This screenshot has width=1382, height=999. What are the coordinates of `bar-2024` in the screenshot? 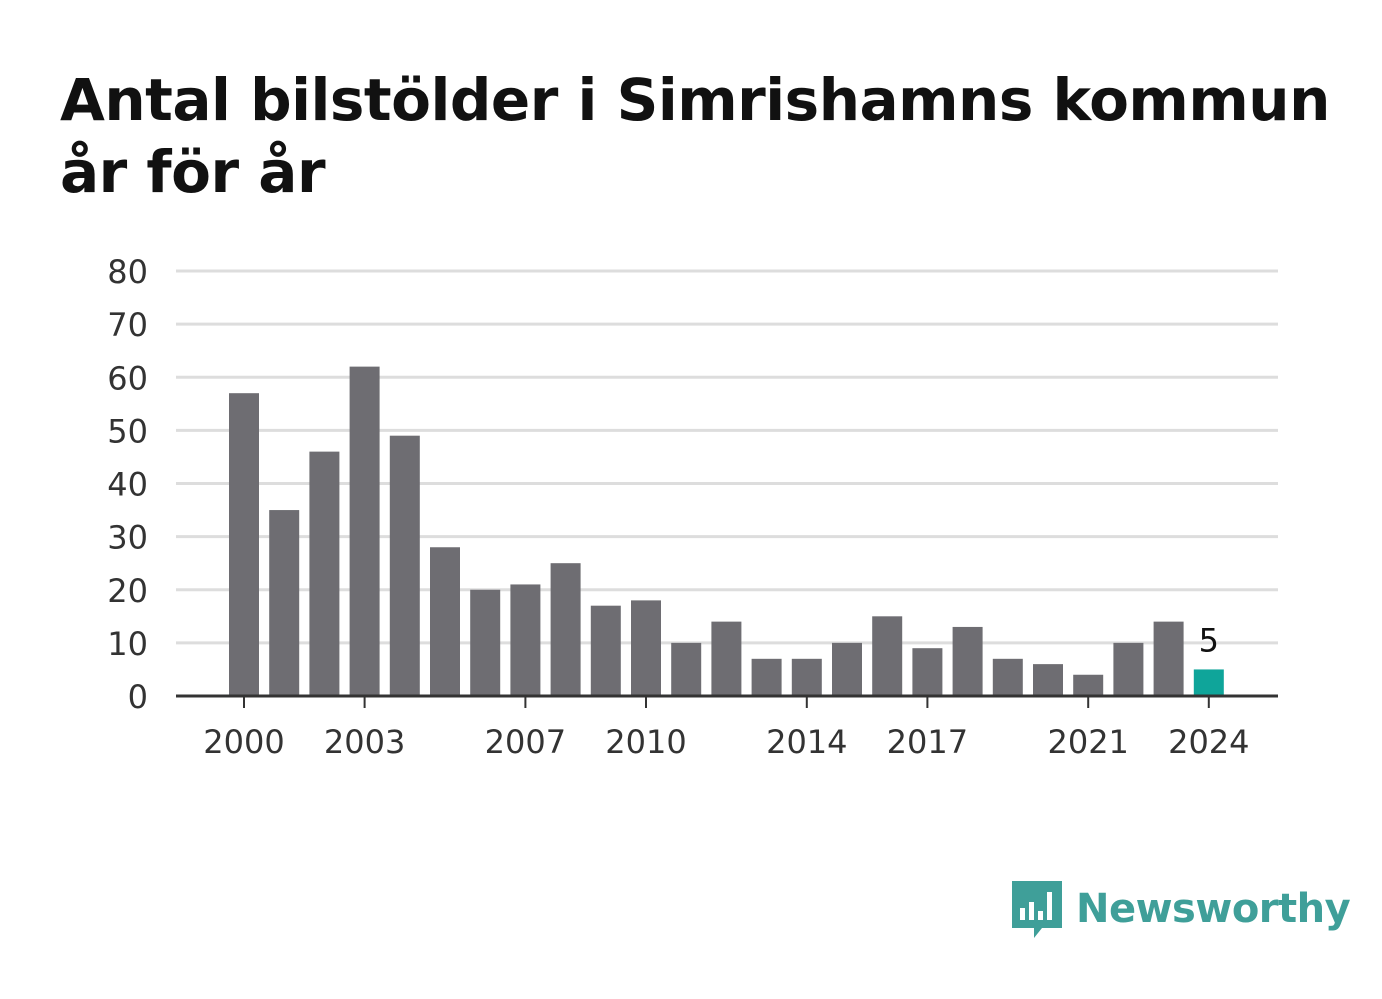 It's located at (1208, 682).